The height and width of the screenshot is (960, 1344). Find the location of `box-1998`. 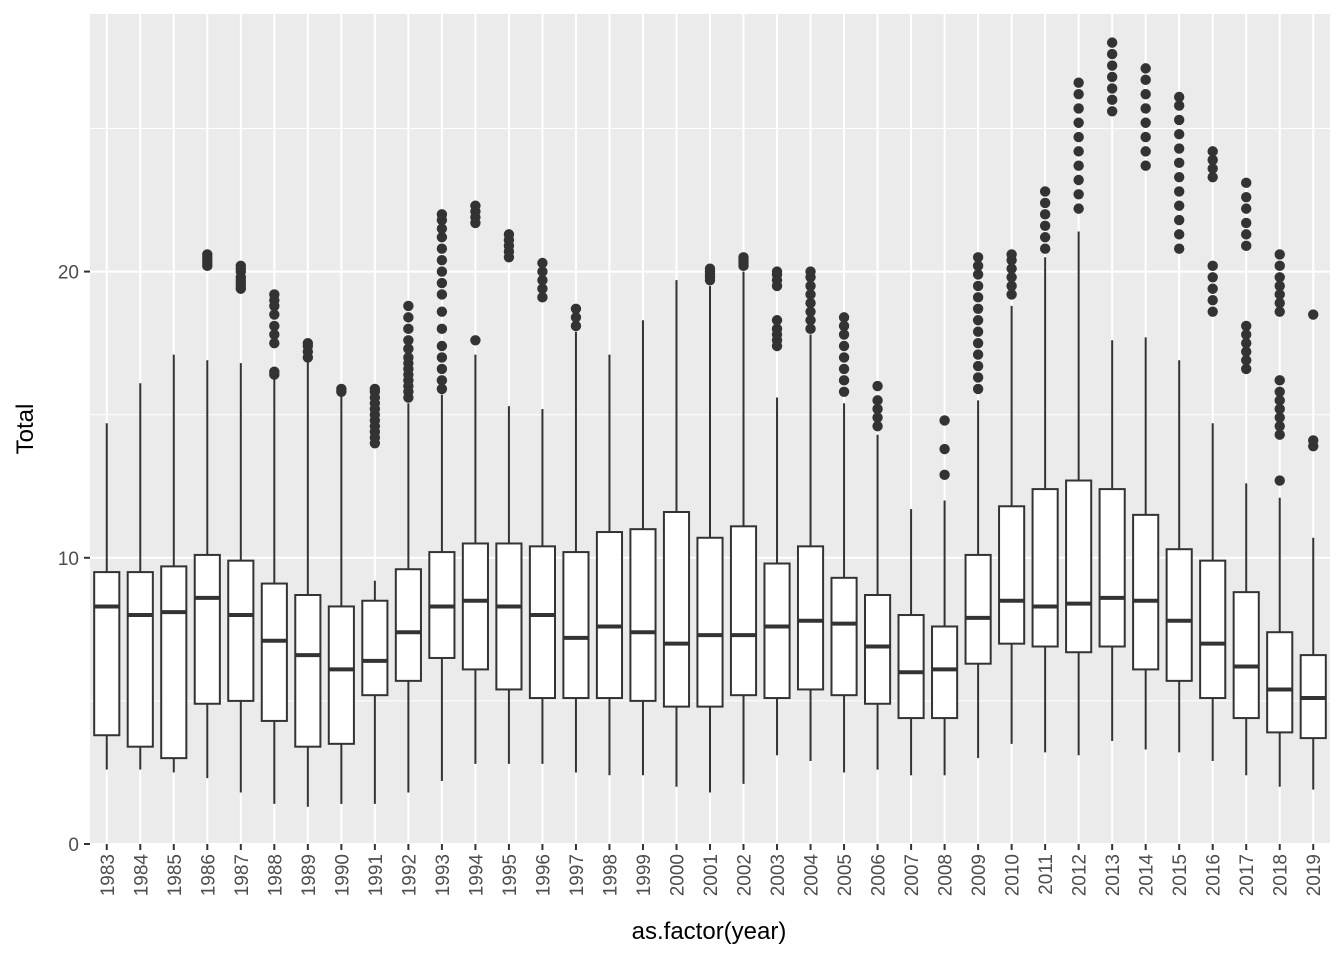

box-1998 is located at coordinates (609, 565).